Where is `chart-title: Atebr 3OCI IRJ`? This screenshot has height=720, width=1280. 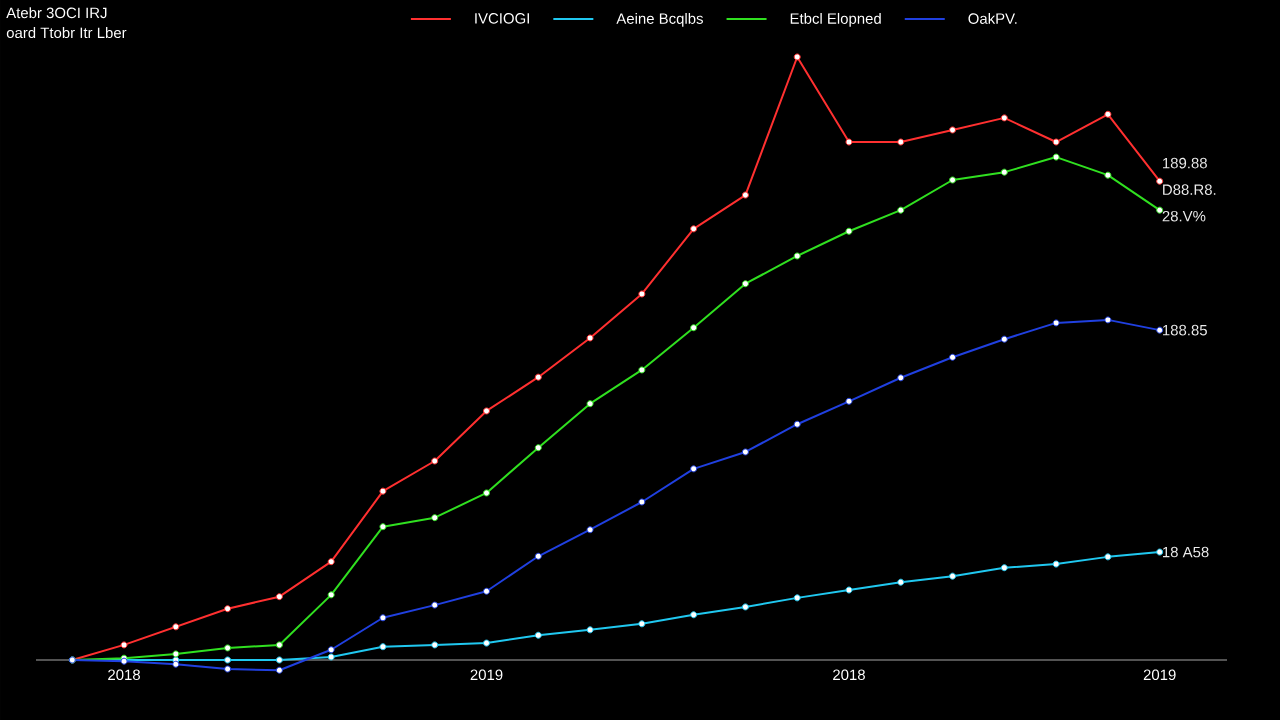
chart-title: Atebr 3OCI IRJ is located at coordinates (56, 13).